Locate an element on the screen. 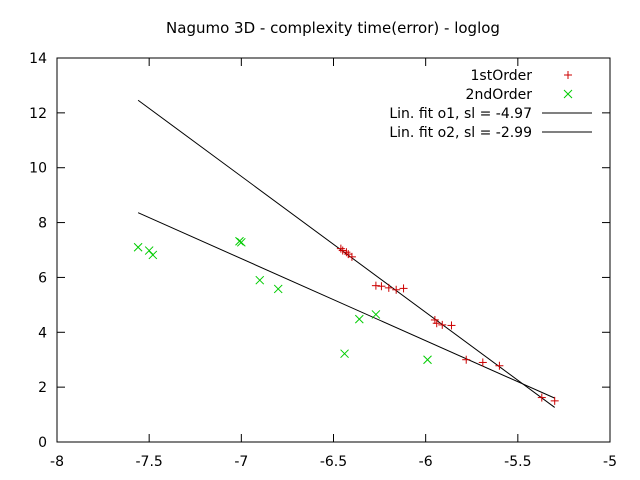 The width and height of the screenshot is (640, 480). legend-label: Lin. fit o2, sl = -2.99 is located at coordinates (460, 133).